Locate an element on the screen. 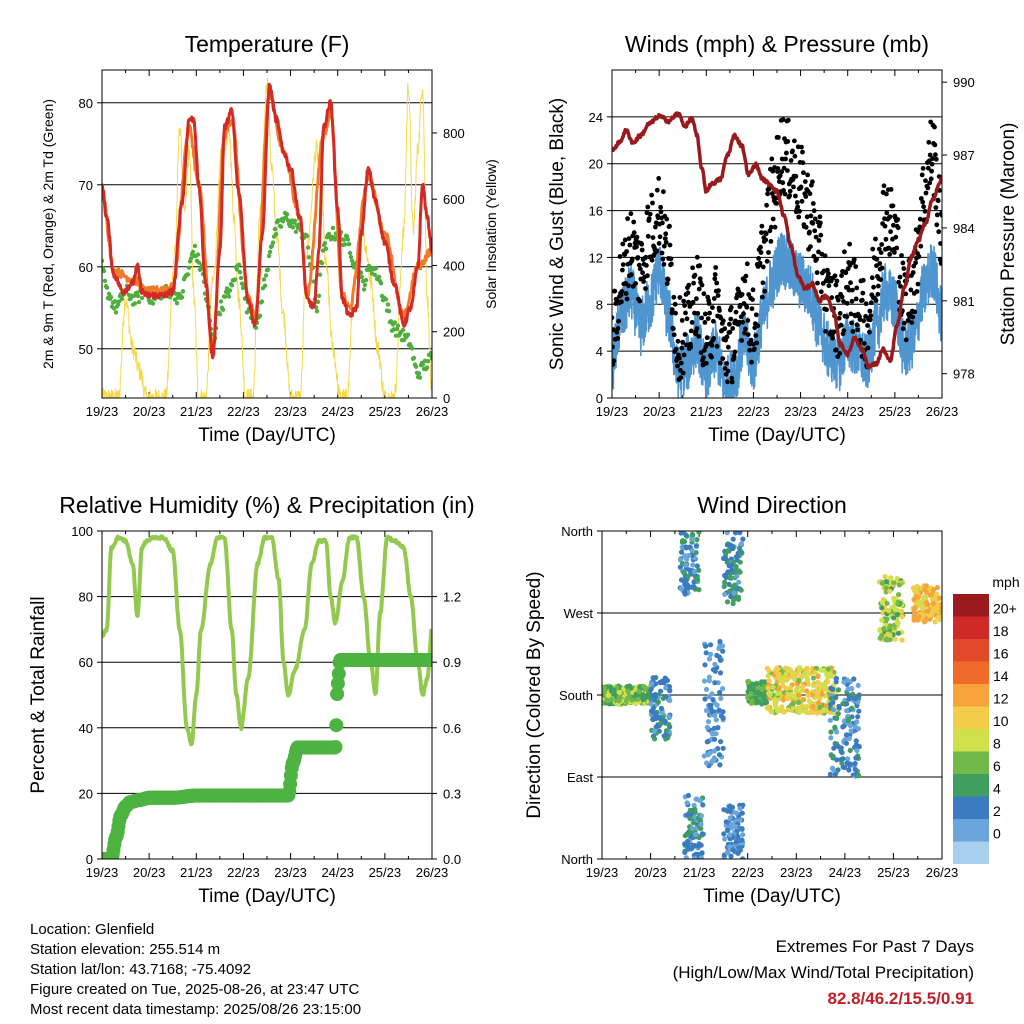  y2-tick-label: 600 is located at coordinates (454, 199).